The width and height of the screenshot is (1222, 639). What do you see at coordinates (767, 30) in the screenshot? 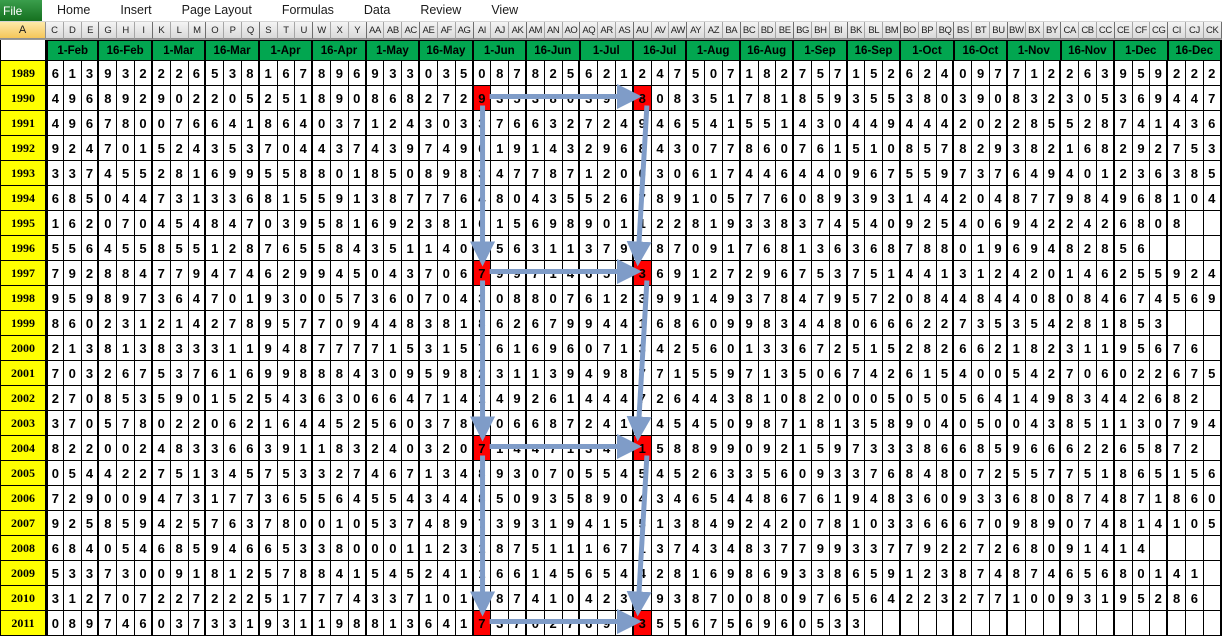
I see `column-header-BD: BD` at bounding box center [767, 30].